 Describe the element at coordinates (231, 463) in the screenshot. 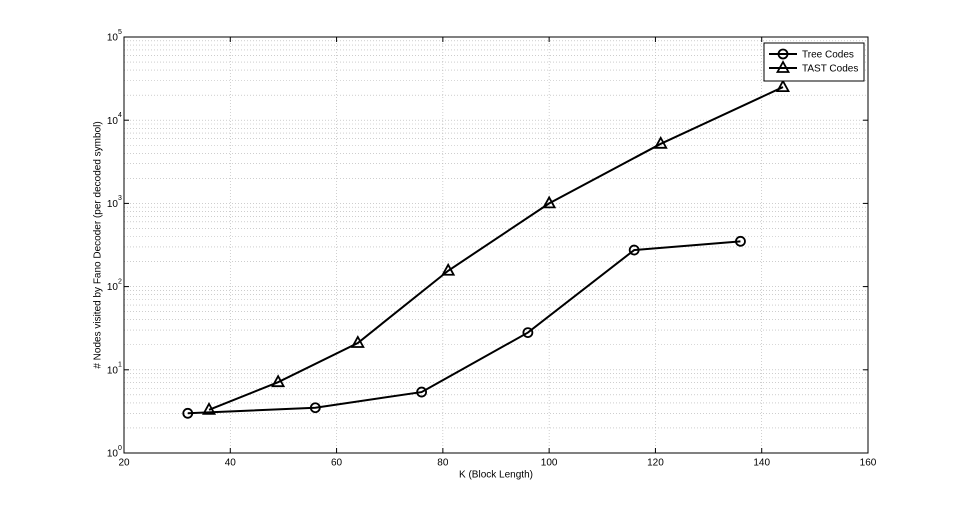

I see `x-tick-label: 40` at that location.